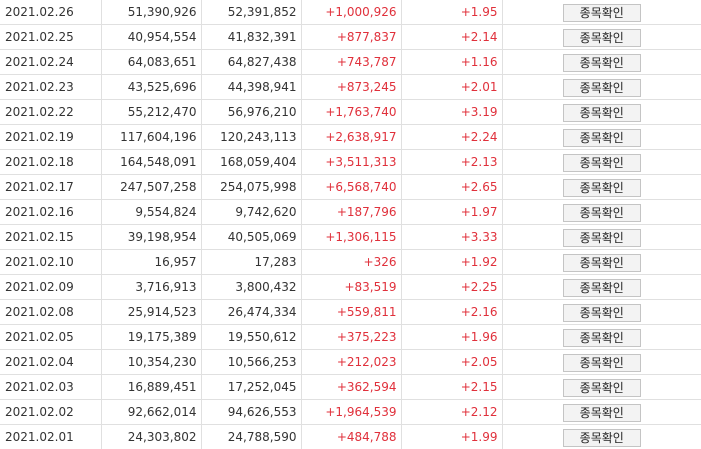 The image size is (701, 449). What do you see at coordinates (351, 312) in the screenshot?
I see `change-cell: +559,811` at bounding box center [351, 312].